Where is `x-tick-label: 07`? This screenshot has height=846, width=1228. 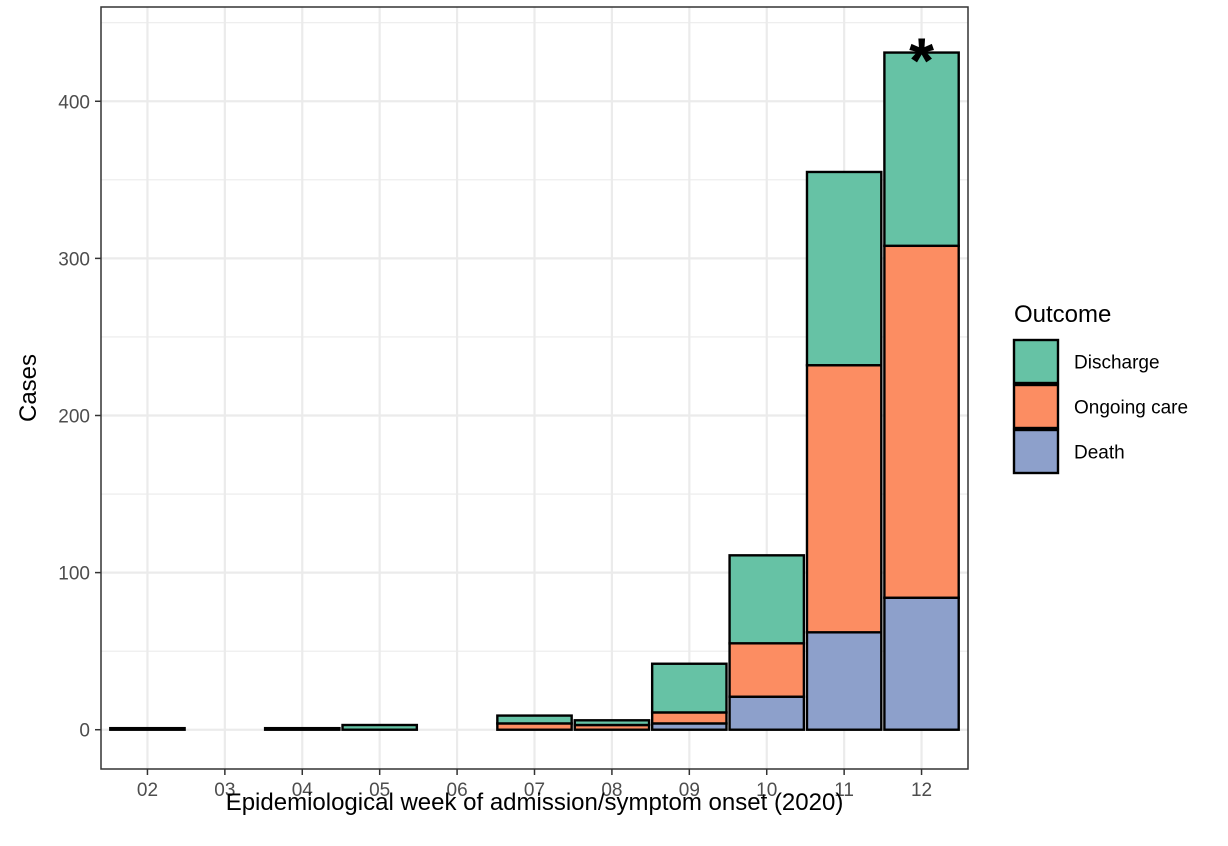
x-tick-label: 07 is located at coordinates (534, 790).